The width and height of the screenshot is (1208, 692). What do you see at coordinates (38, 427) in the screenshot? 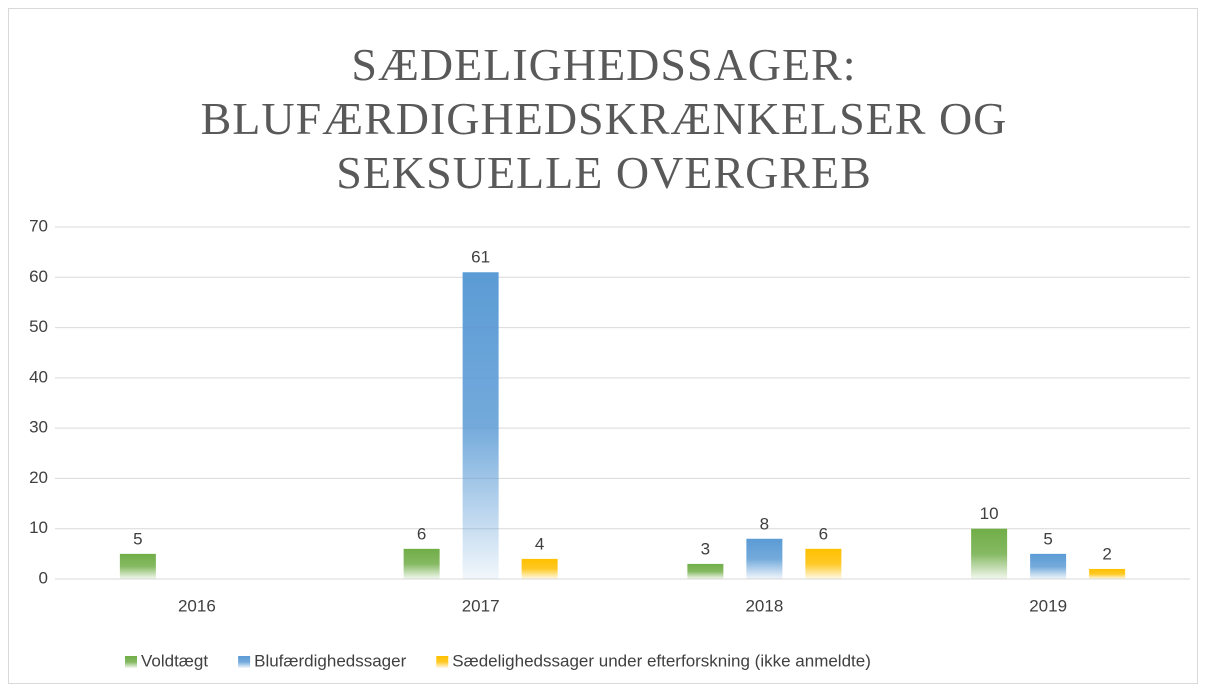
I see `y-tick-label: 30` at bounding box center [38, 427].